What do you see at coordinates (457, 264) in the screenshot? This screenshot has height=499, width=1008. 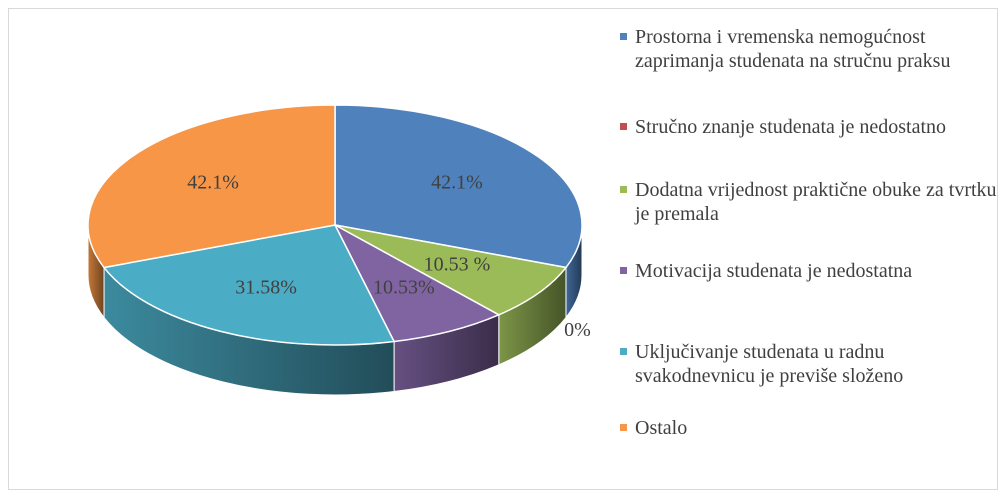 I see `data-label: 10.53 %` at bounding box center [457, 264].